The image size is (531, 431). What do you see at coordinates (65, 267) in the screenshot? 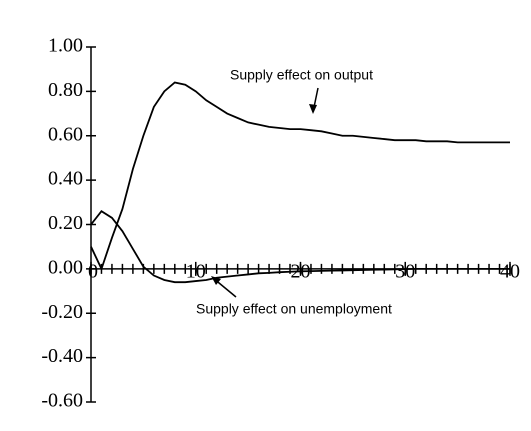
I see `y-tick-label: 0.00` at bounding box center [65, 267].